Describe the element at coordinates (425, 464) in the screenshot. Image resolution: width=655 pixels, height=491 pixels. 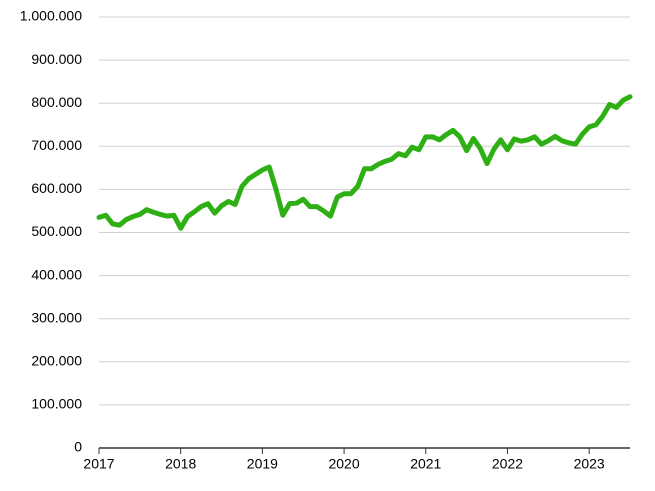
I see `x-tick-label: 2021` at that location.